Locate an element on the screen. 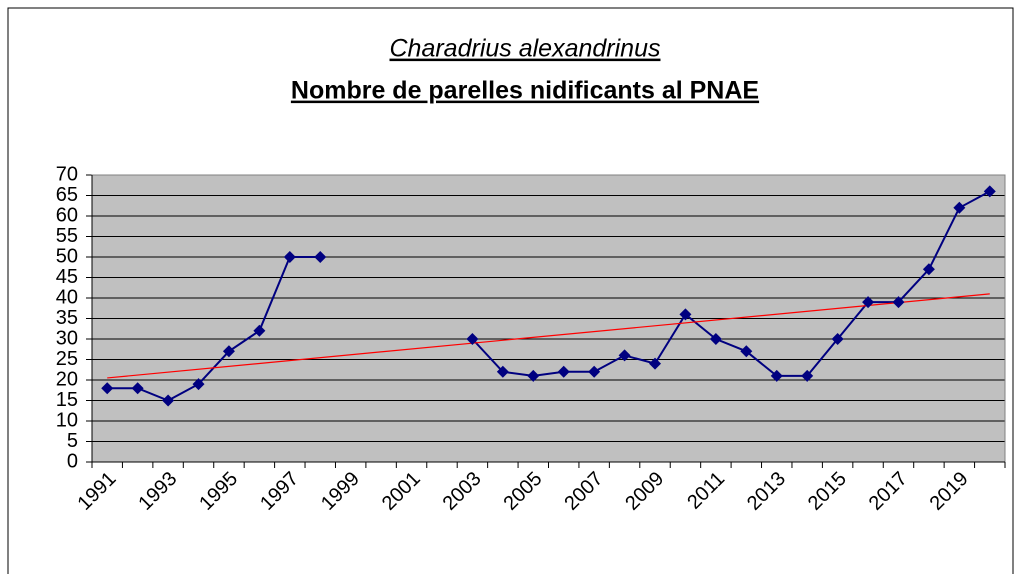 The height and width of the screenshot is (574, 1021). x-tick-label: 1997 is located at coordinates (279, 491).